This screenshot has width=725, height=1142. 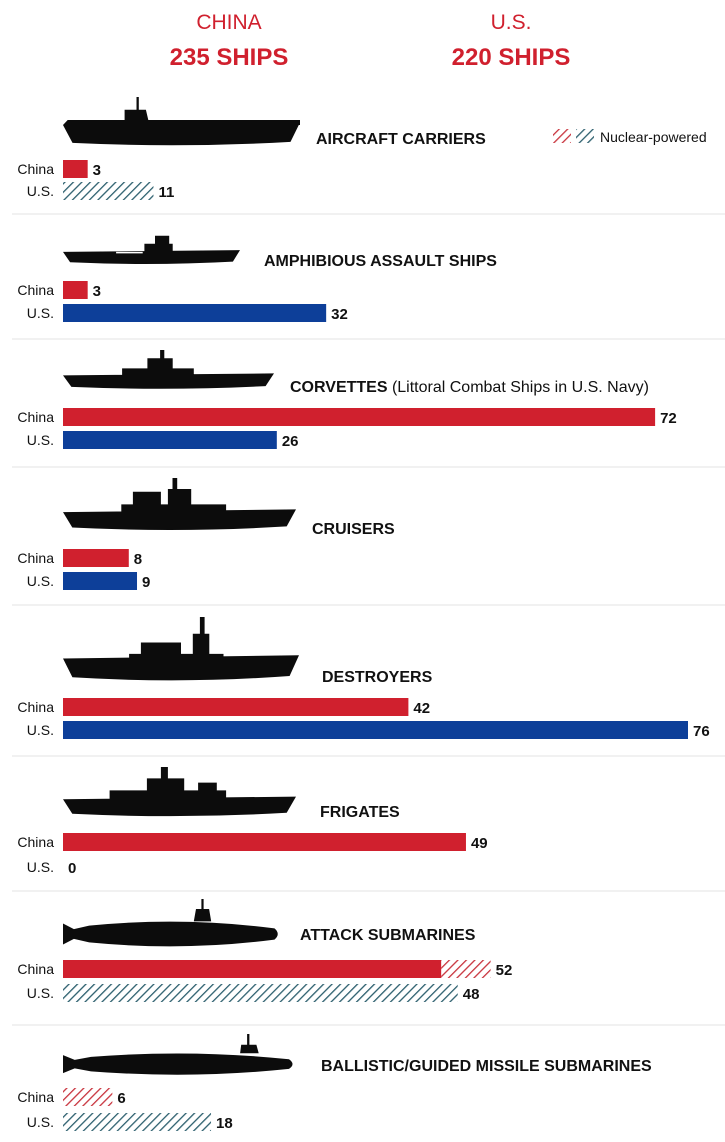 What do you see at coordinates (653, 137) in the screenshot?
I see `legend-label: Nuclear-powered` at bounding box center [653, 137].